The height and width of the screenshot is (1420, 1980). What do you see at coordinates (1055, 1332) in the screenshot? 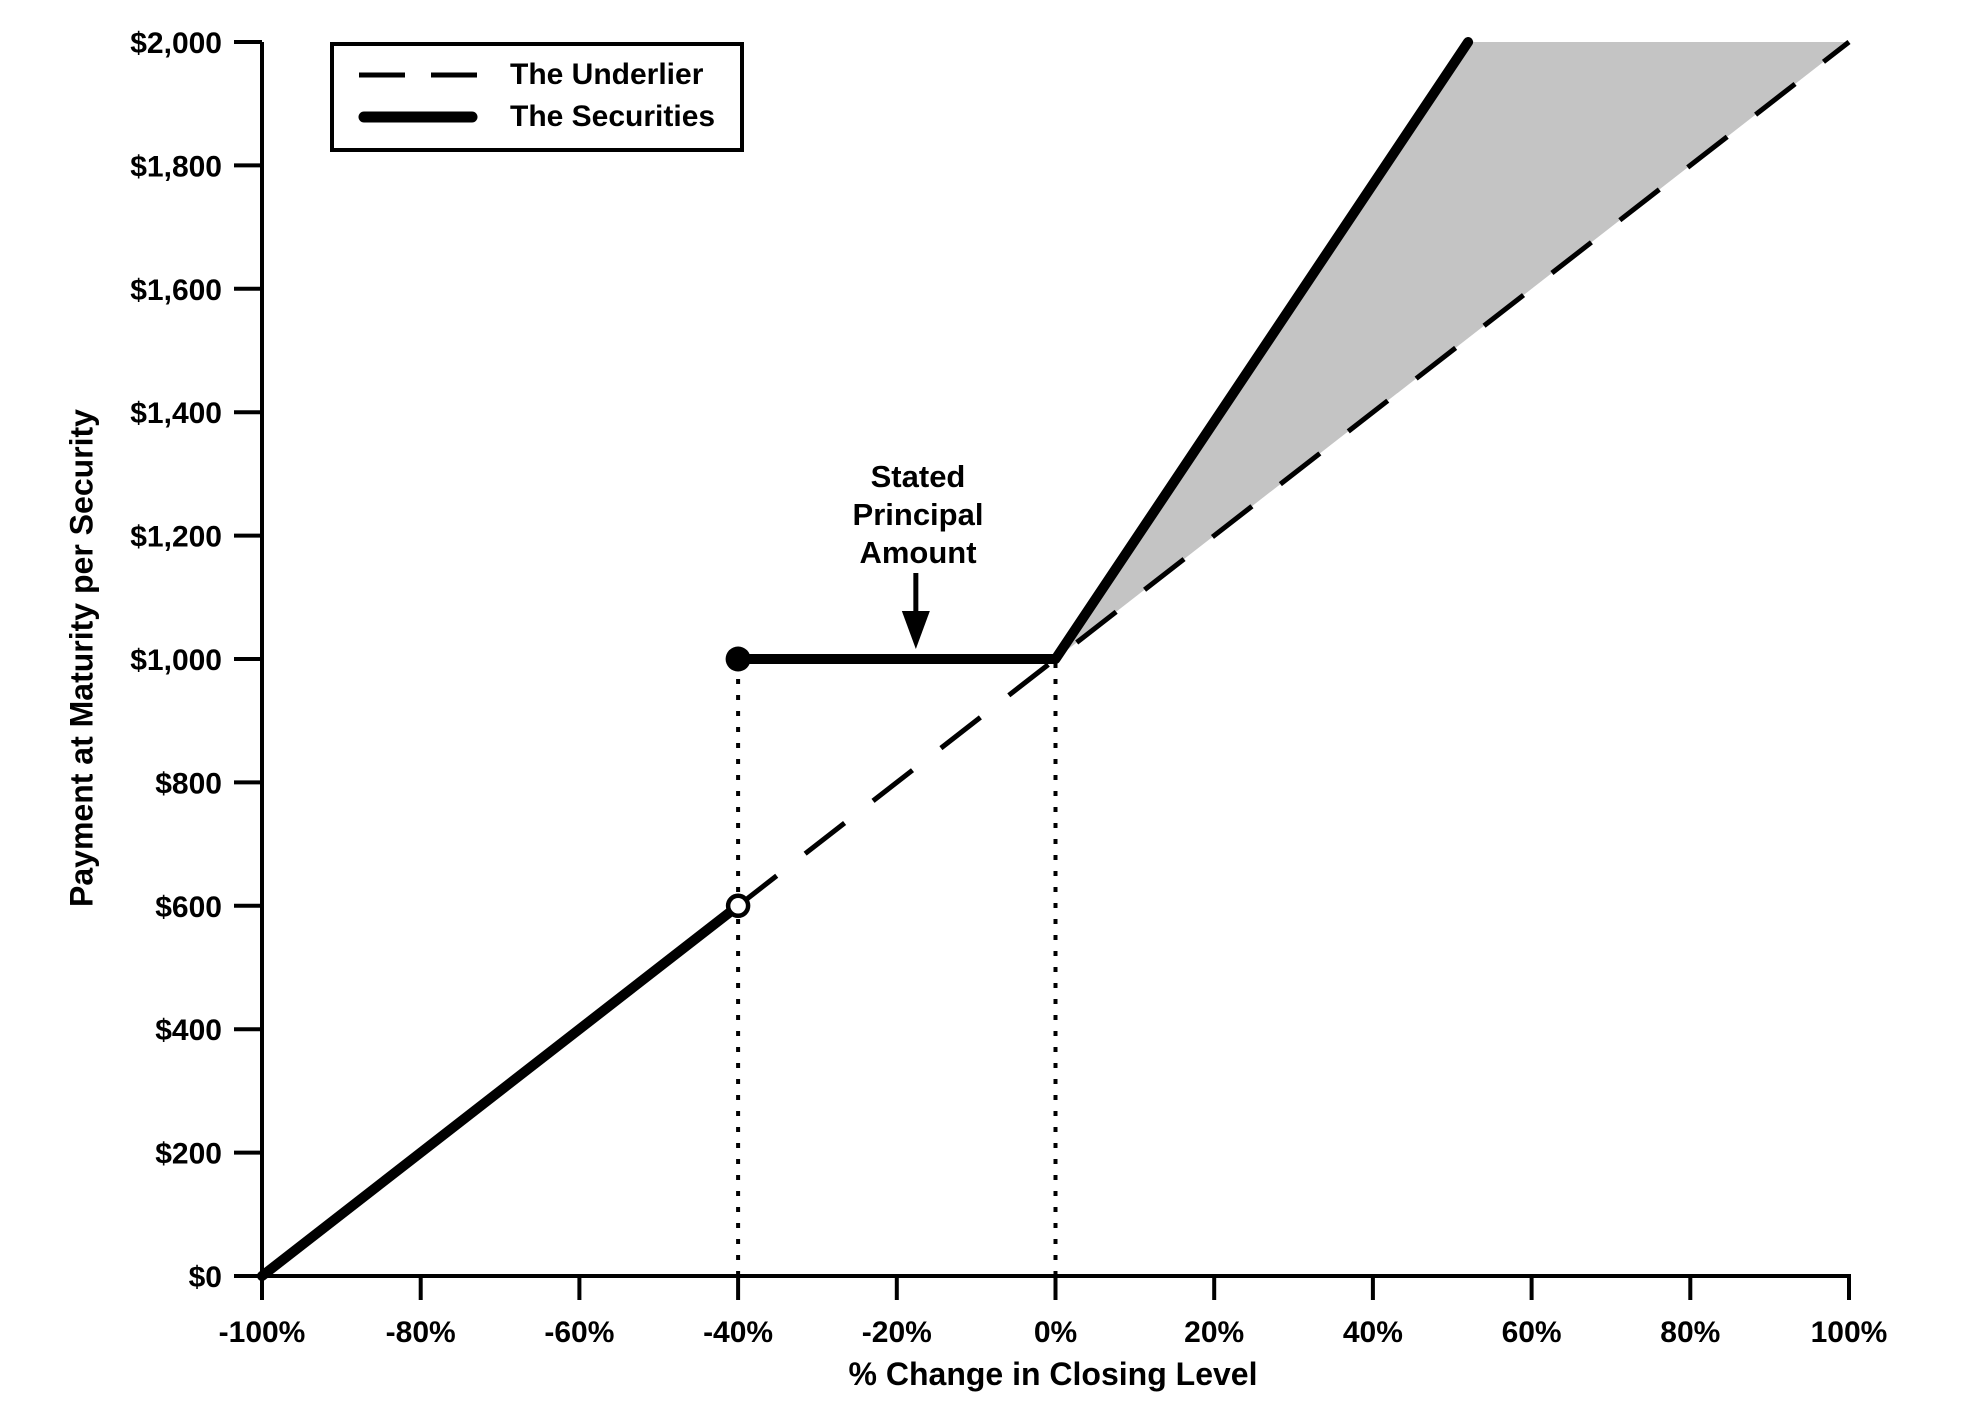
I see `x-tick-label: 0%` at bounding box center [1055, 1332].